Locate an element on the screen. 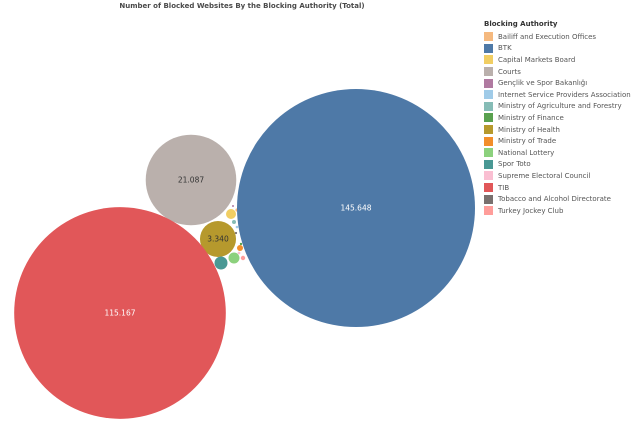 This screenshot has height=428, width=644. legend-label: Internet Service Providers Association is located at coordinates (564, 94).